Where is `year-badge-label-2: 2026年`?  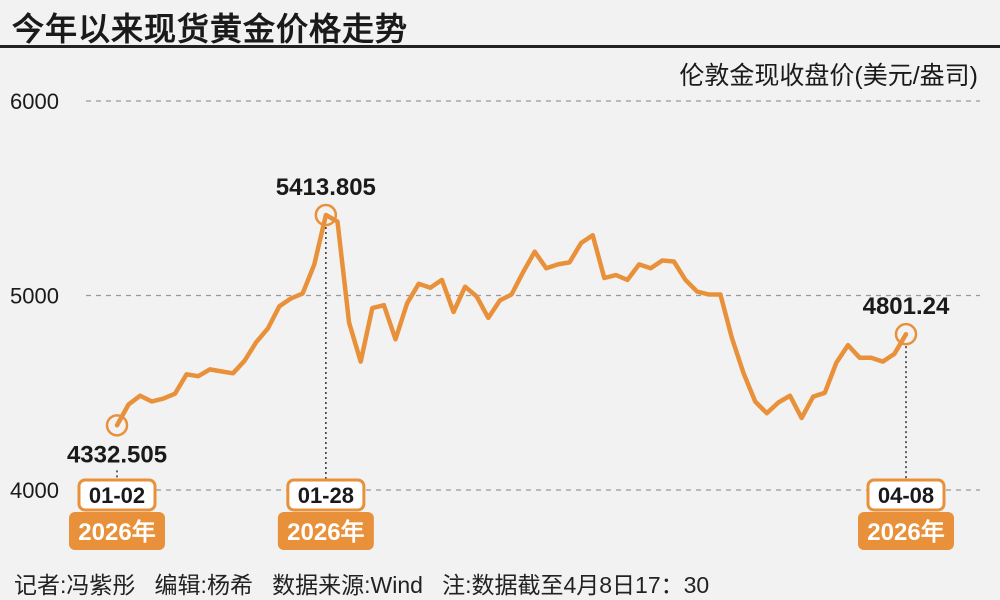
year-badge-label-2: 2026年 is located at coordinates (905, 532).